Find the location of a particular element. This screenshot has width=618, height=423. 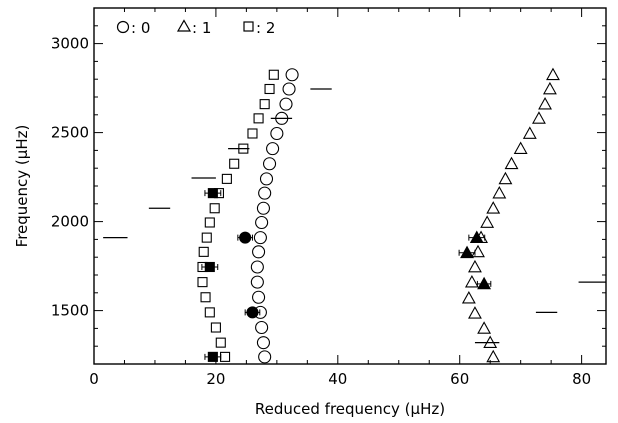

legend-label-1: : 1 is located at coordinates (201, 28).